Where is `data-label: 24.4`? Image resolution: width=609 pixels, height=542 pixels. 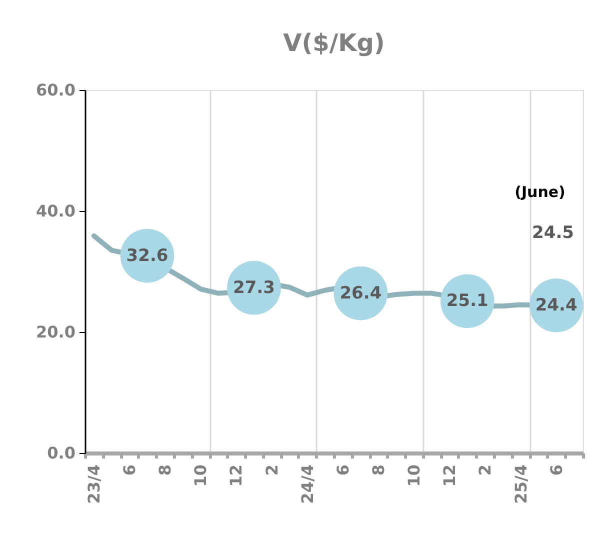 data-label: 24.4 is located at coordinates (556, 305).